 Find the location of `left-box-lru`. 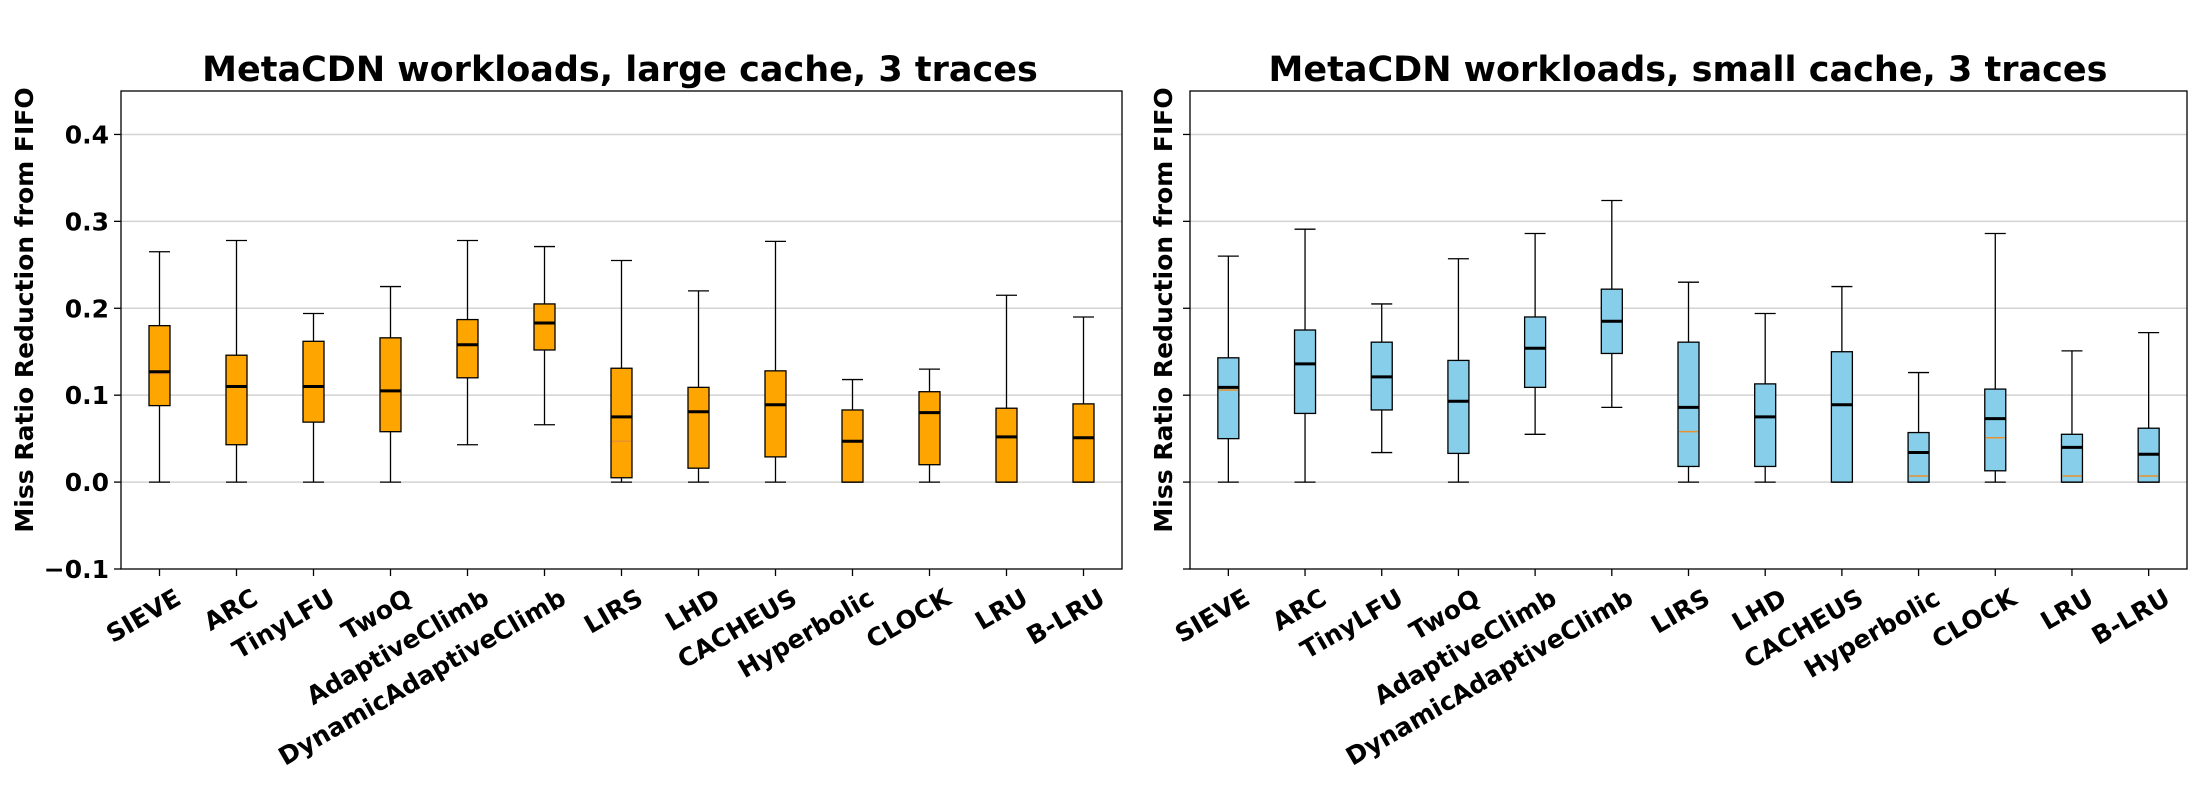

left-box-lru is located at coordinates (1006, 388).